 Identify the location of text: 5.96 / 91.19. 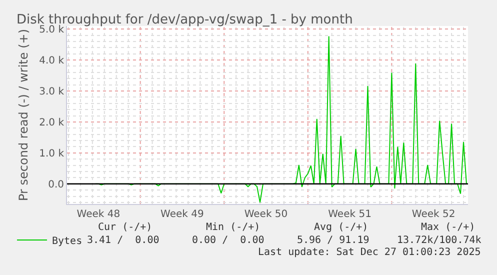
(333, 240).